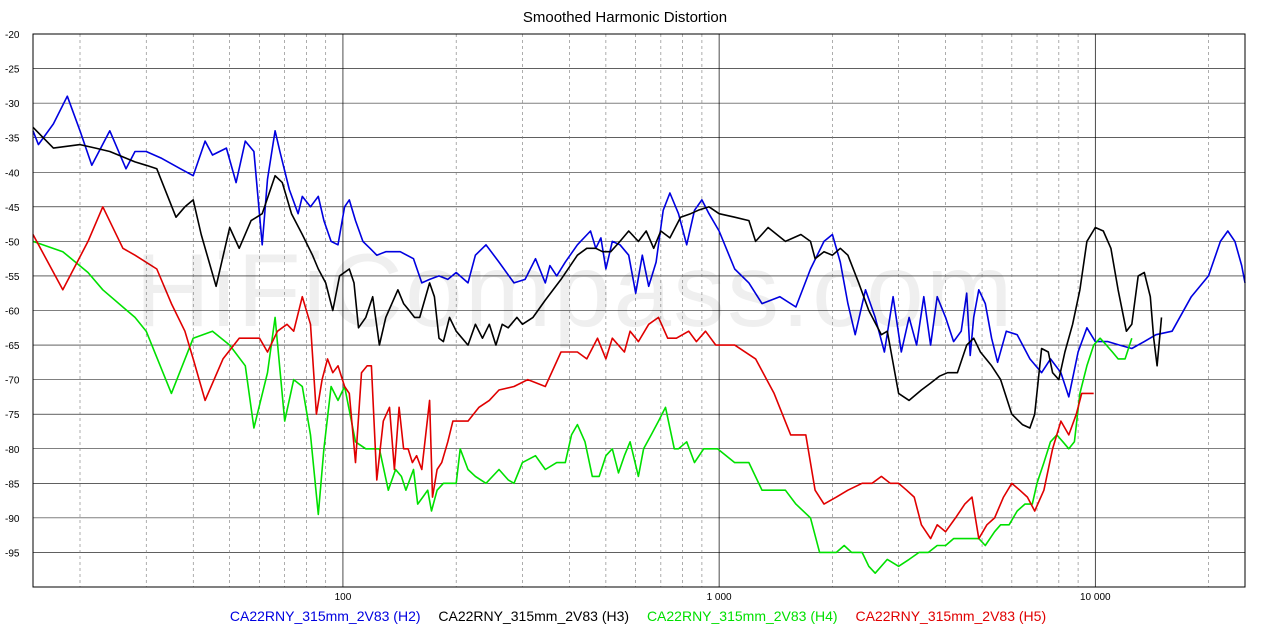 Image resolution: width=1276 pixels, height=635 pixels. I want to click on y-tick-label: -65, so click(12, 346).